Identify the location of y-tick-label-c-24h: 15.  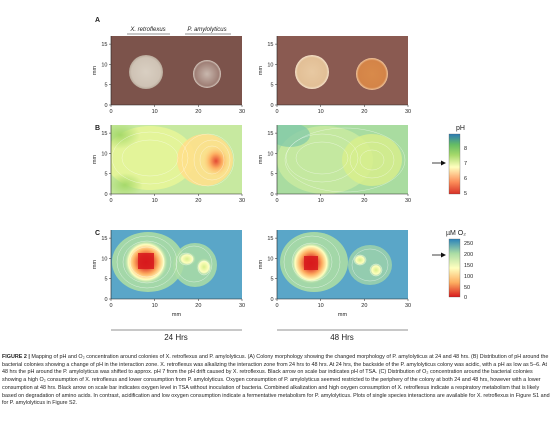
(104, 239).